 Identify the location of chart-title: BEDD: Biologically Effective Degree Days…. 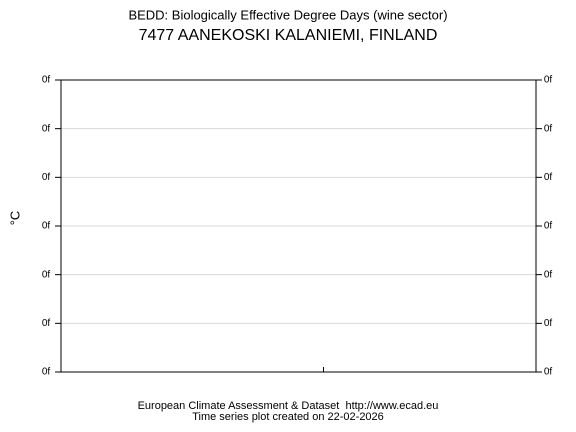
(287, 14).